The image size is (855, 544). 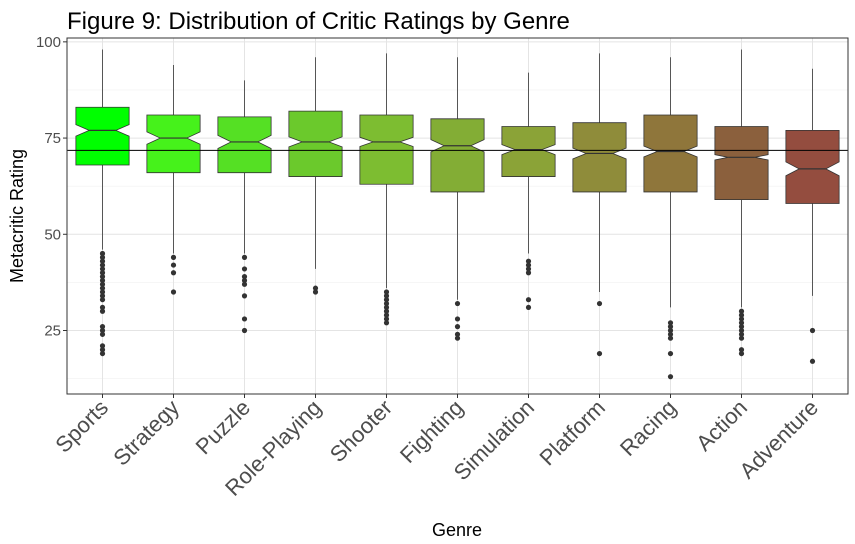 What do you see at coordinates (431, 431) in the screenshot?
I see `x-tick-label: Fighting` at bounding box center [431, 431].